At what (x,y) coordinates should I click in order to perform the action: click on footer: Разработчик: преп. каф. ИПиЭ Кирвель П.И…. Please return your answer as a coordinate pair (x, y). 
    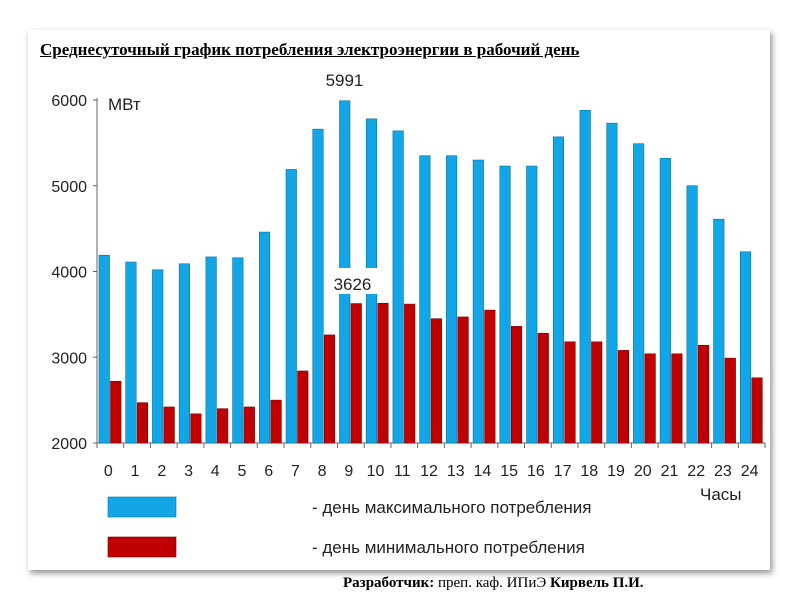
    Looking at the image, I should click on (493, 583).